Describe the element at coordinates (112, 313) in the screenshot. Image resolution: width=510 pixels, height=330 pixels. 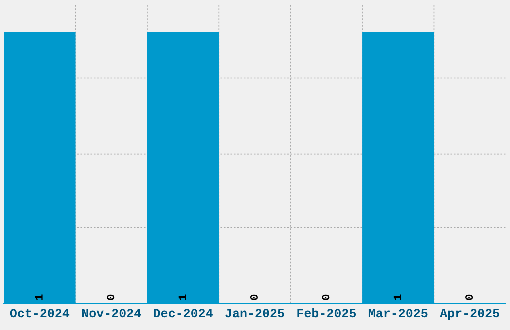
I see `x-tick-label: Nov-2024` at that location.